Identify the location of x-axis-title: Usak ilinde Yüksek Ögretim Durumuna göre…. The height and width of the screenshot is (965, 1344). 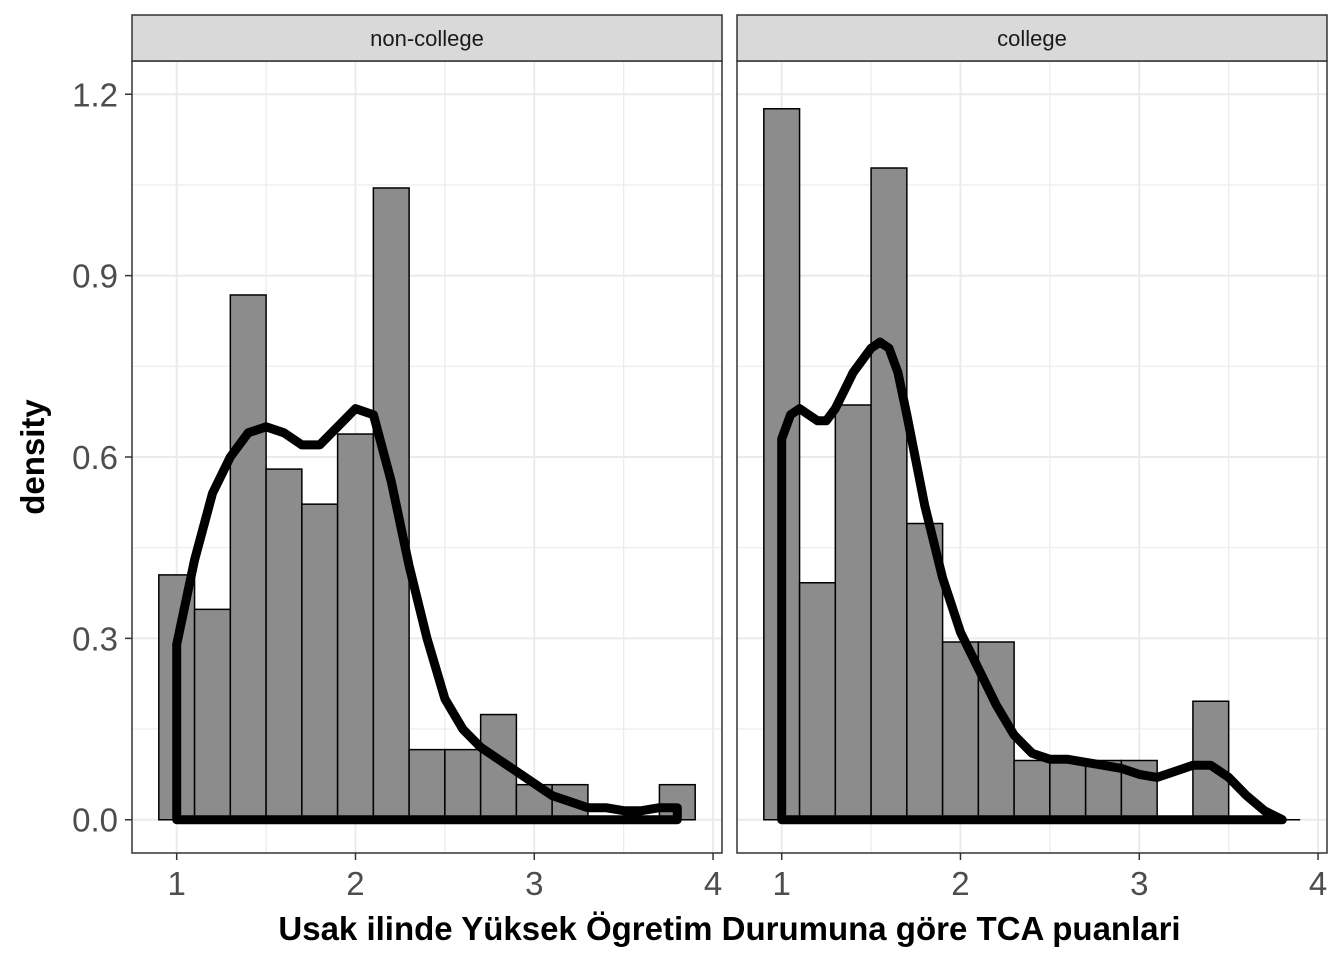
(729, 928).